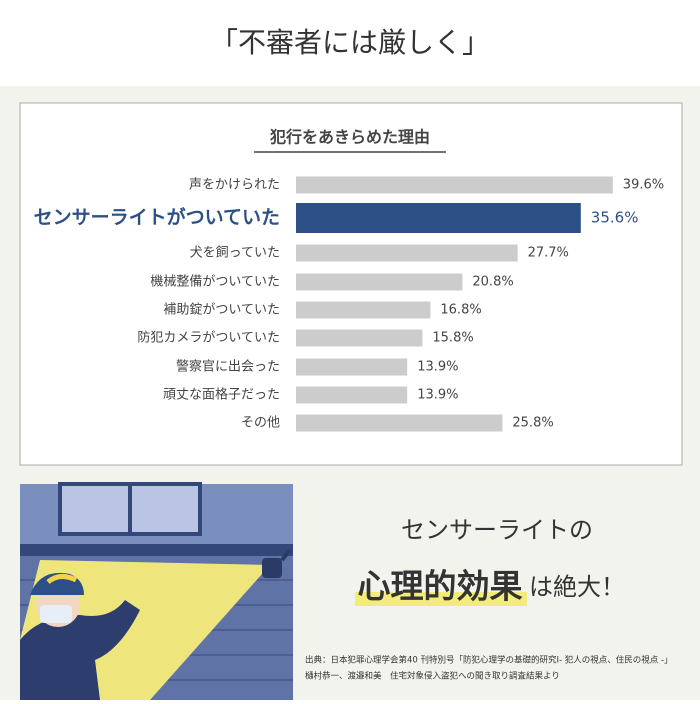 The height and width of the screenshot is (704, 700). I want to click on highlight-marker, so click(441, 599).